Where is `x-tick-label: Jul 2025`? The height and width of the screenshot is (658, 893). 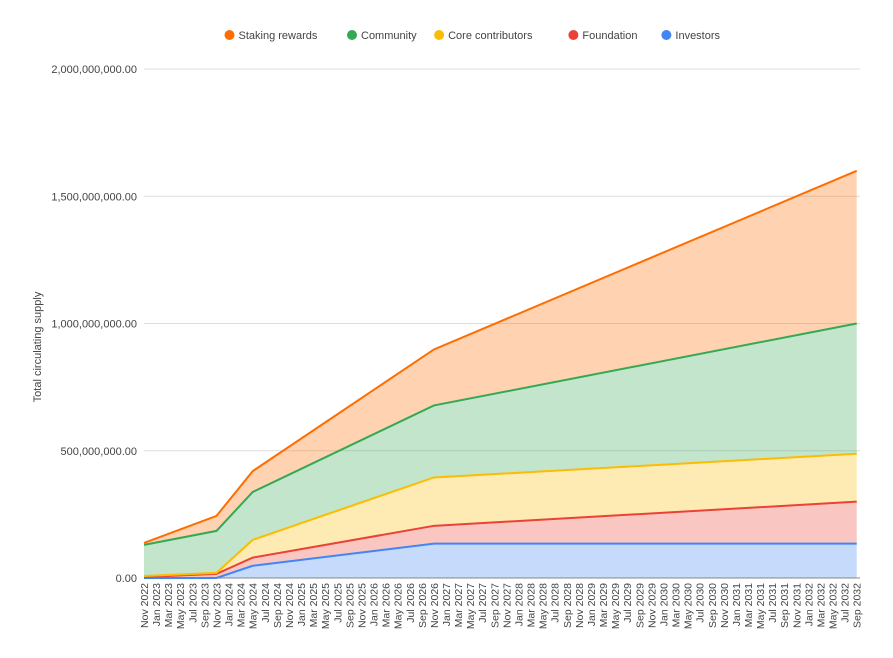 x-tick-label: Jul 2025 is located at coordinates (338, 603).